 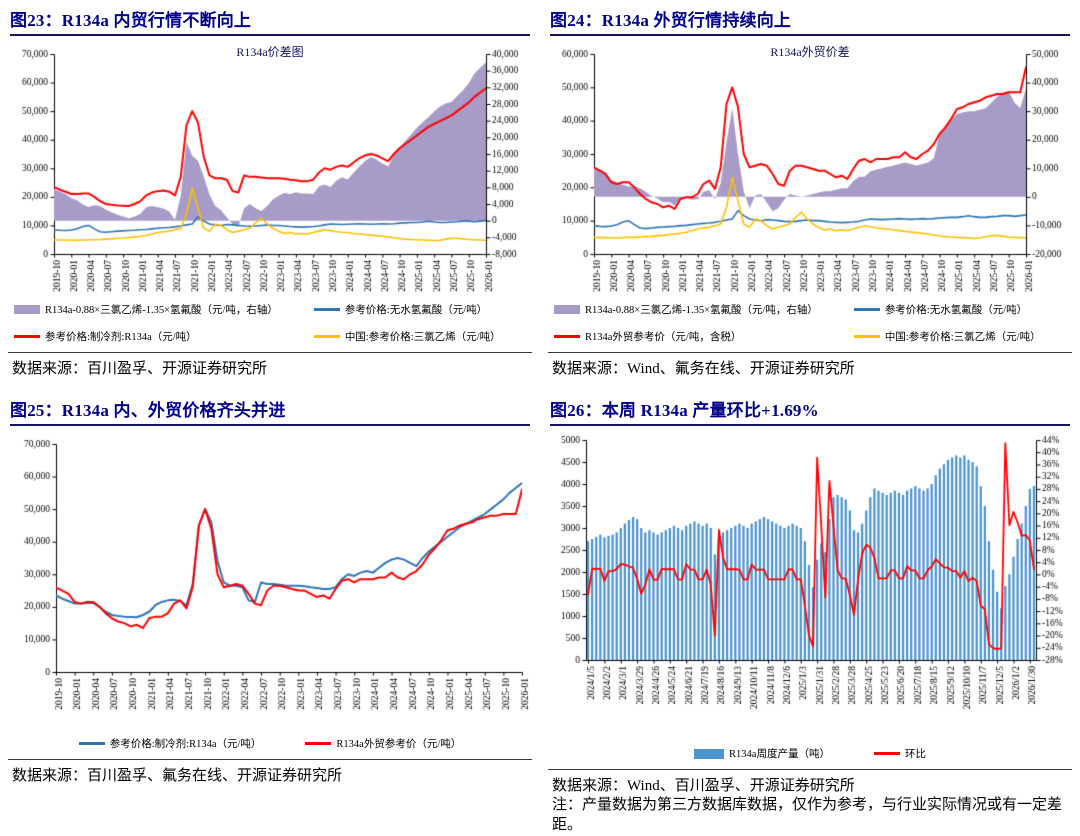 I want to click on figure-24-title: 图24：R134a 外贸行情持续向上, so click(x=810, y=21).